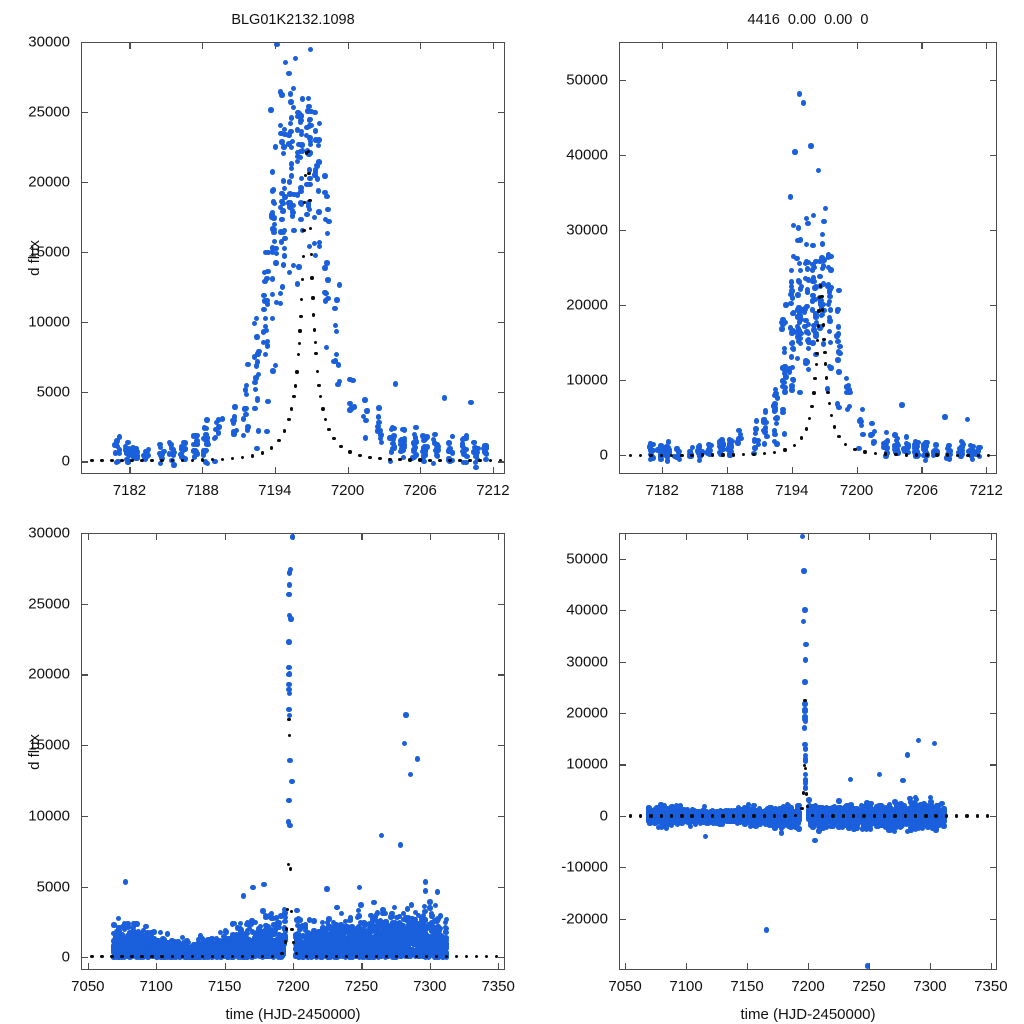 The width and height of the screenshot is (1024, 1024). I want to click on x-tick-label: 7194, so click(275, 490).